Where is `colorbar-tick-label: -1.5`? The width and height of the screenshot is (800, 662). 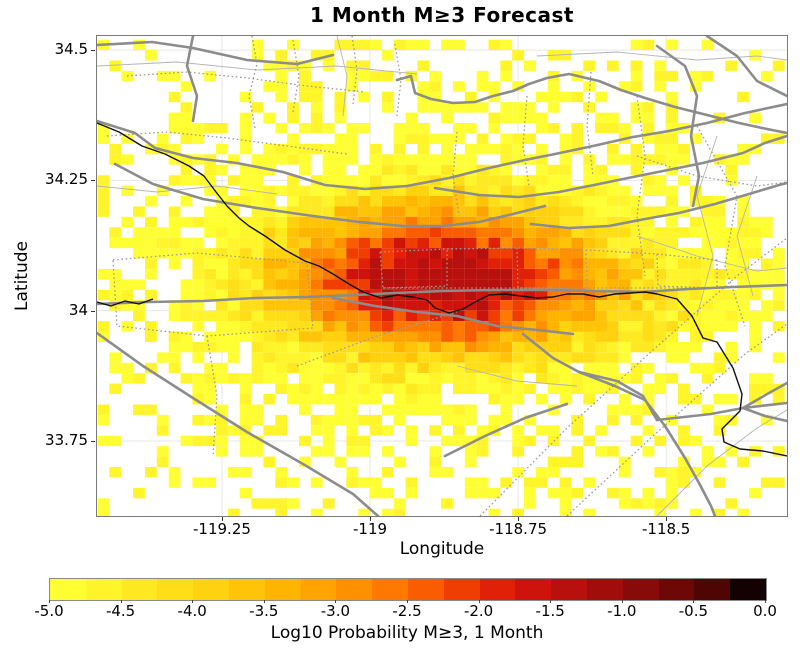 colorbar-tick-label: -1.5 is located at coordinates (550, 611).